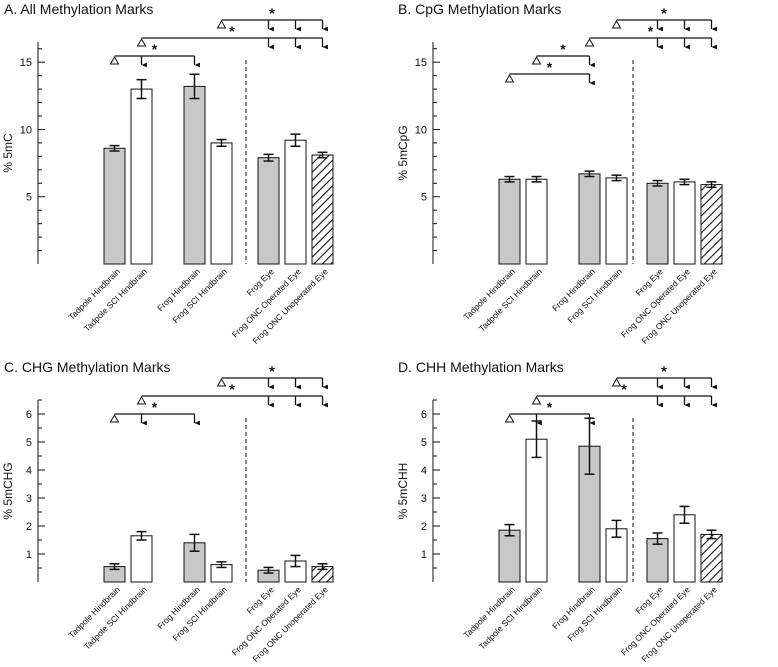 This screenshot has width=778, height=667. I want to click on panel-title: A. All Methylation Marks, so click(78, 9).